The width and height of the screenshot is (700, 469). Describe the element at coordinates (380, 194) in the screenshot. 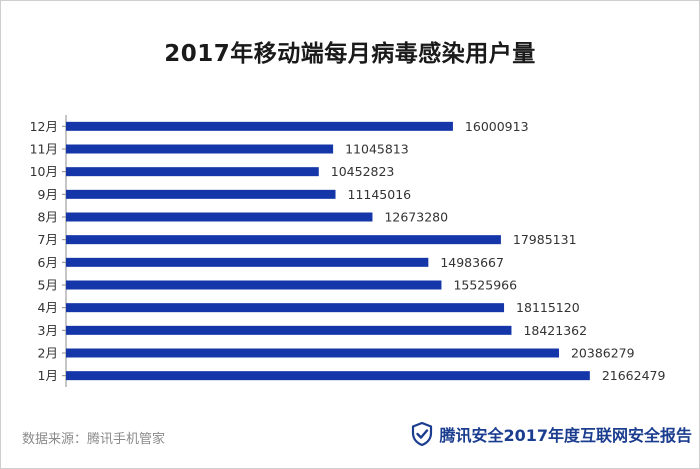

I see `value-label: 11145016` at that location.